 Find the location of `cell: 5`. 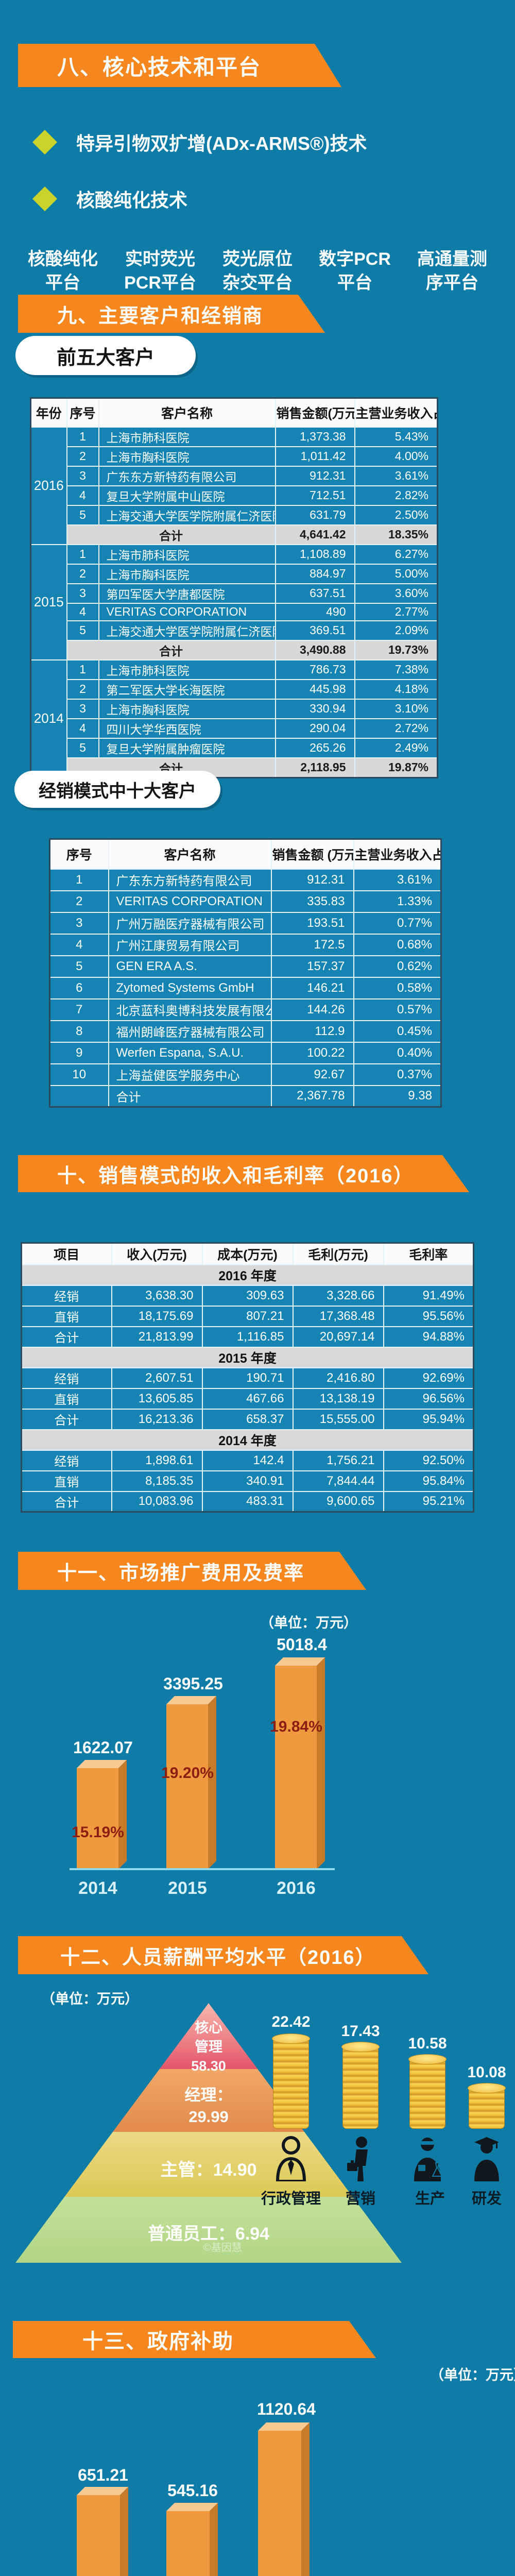

cell: 5 is located at coordinates (82, 747).